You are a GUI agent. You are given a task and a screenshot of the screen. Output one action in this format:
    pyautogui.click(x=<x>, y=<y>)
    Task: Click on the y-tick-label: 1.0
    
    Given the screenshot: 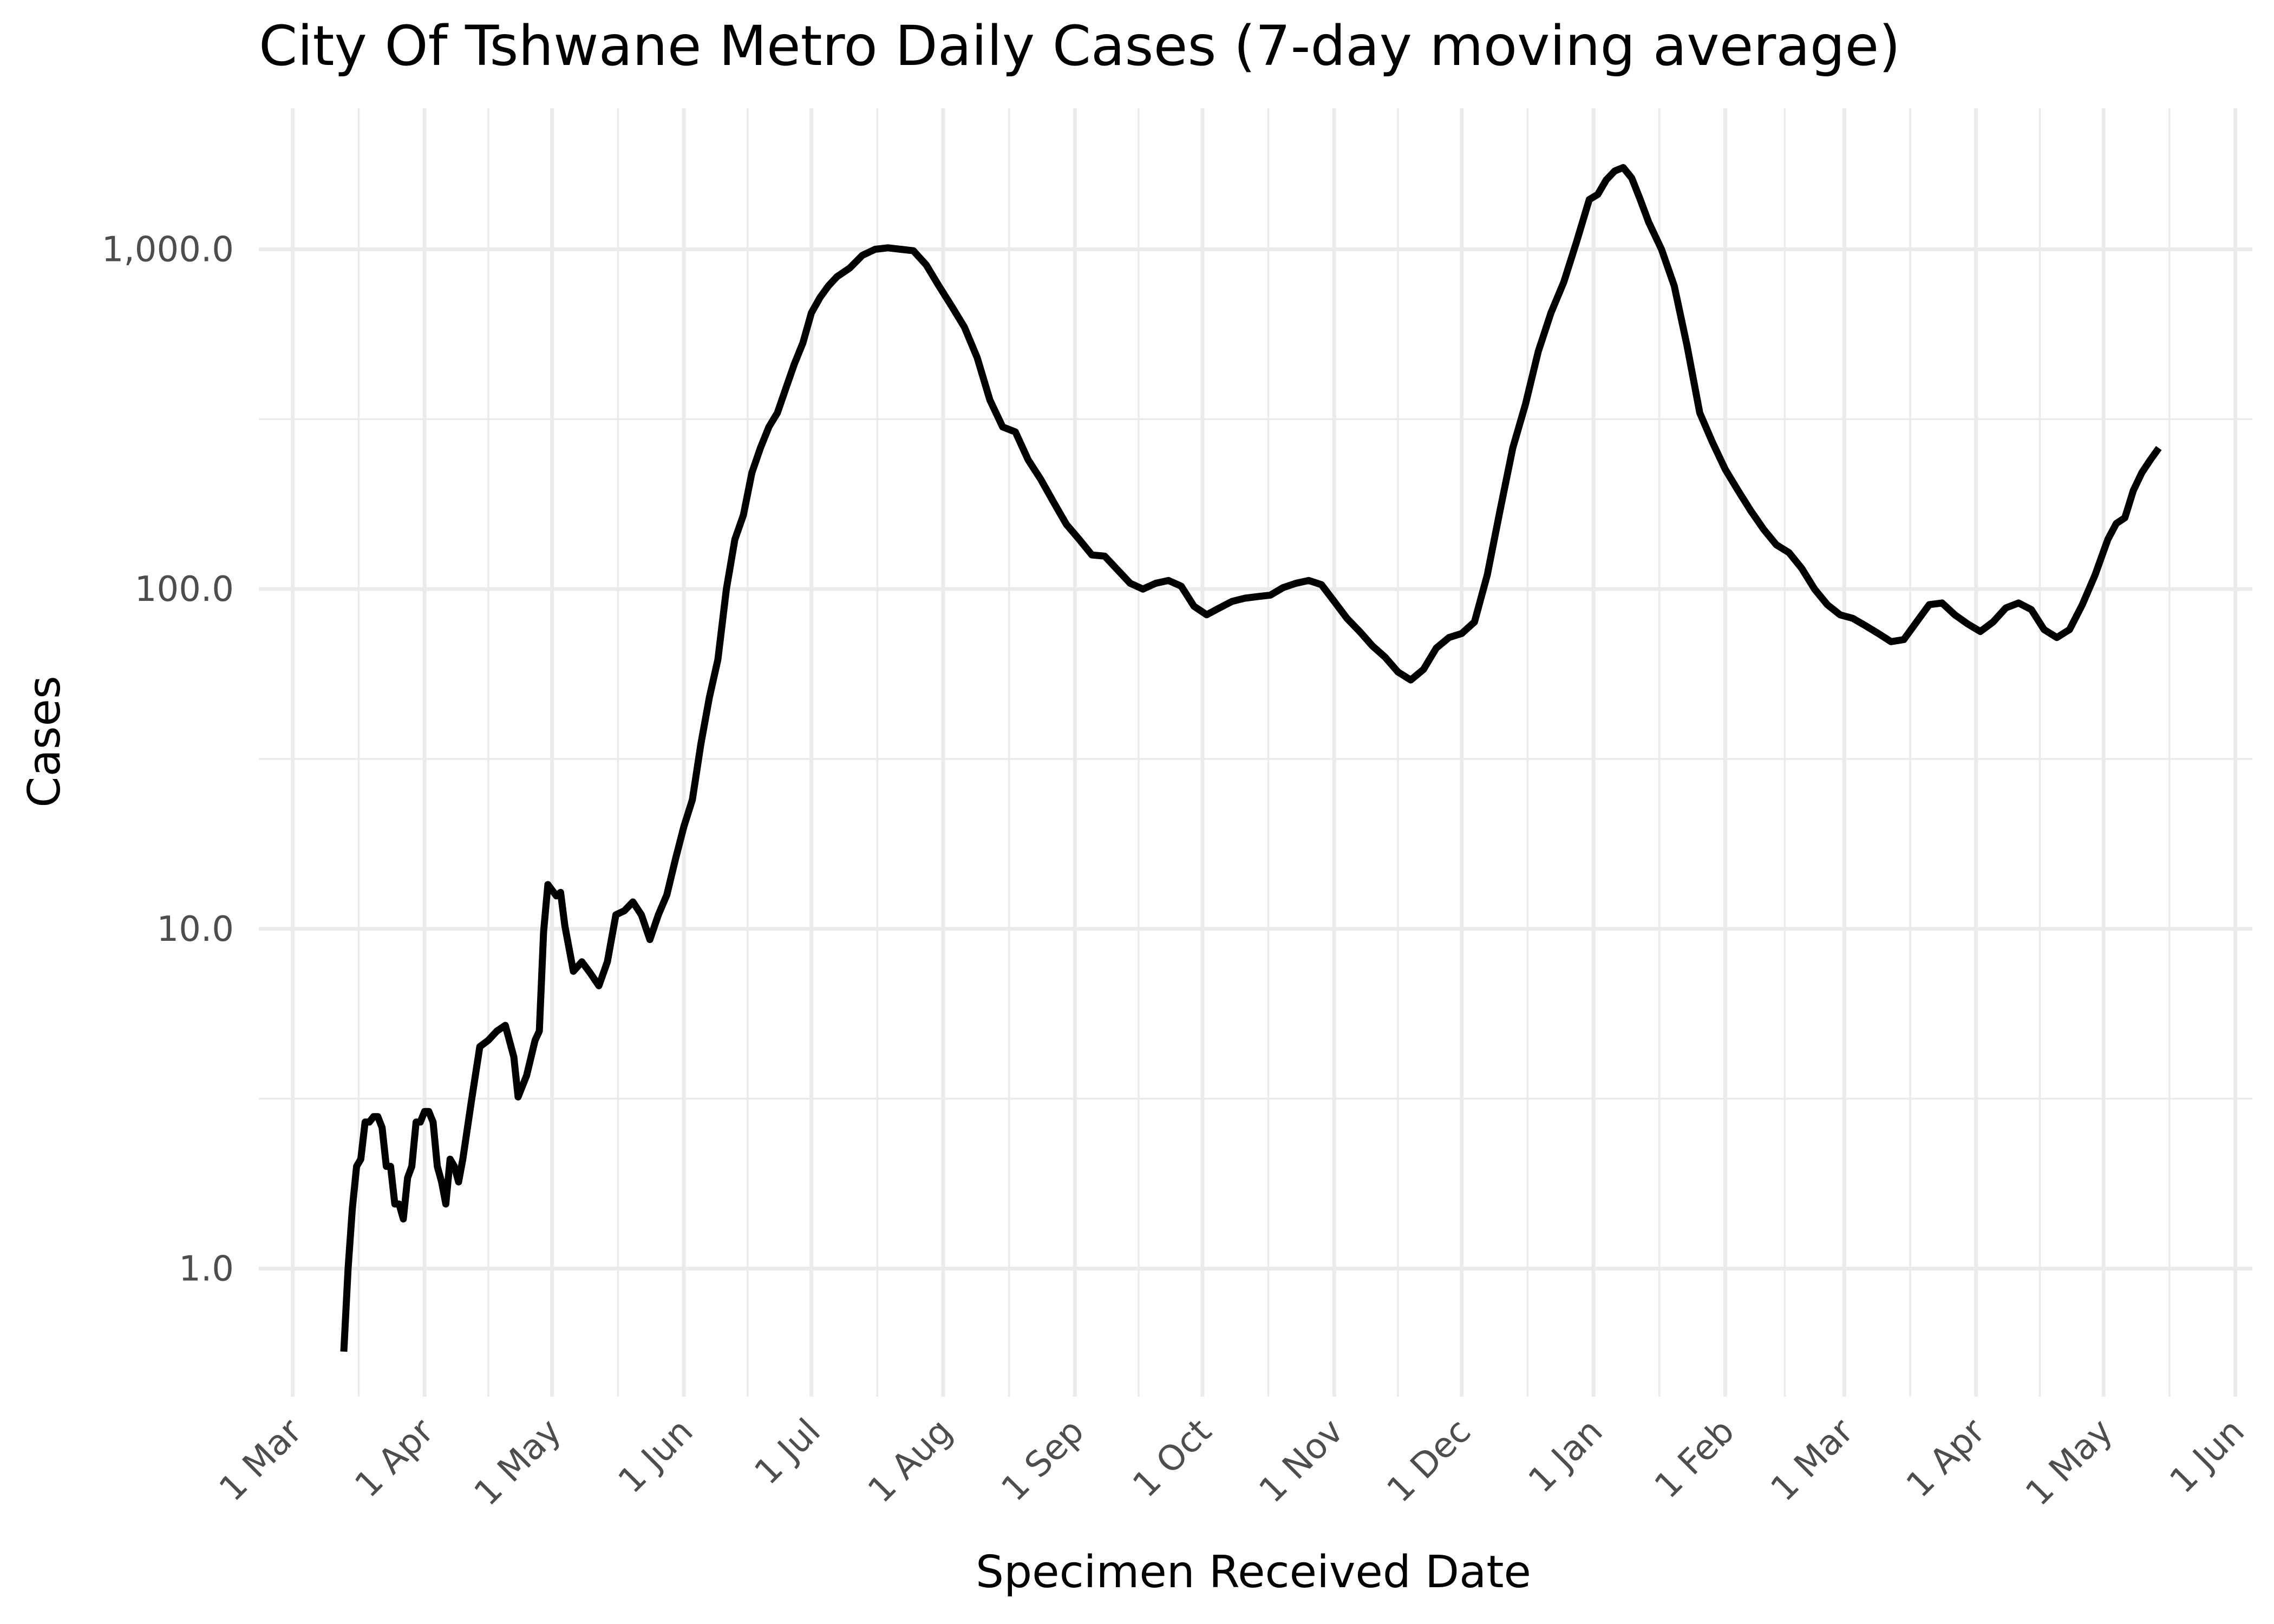 What is the action you would take?
    pyautogui.click(x=207, y=1269)
    